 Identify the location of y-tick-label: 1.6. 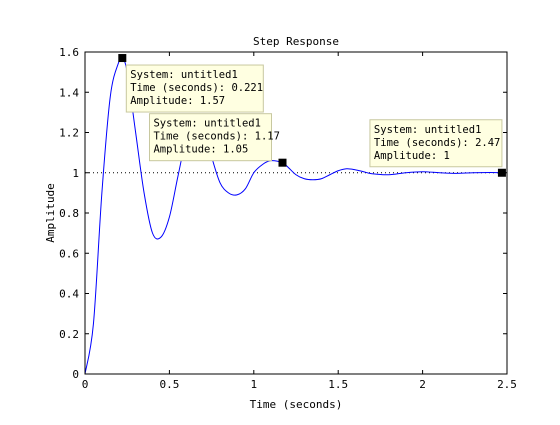
(69, 52).